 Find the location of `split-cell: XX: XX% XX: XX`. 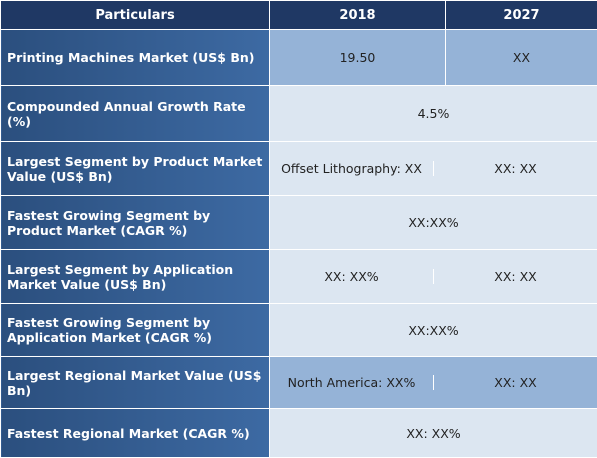

split-cell: XX: XX% XX: XX is located at coordinates (433, 277).